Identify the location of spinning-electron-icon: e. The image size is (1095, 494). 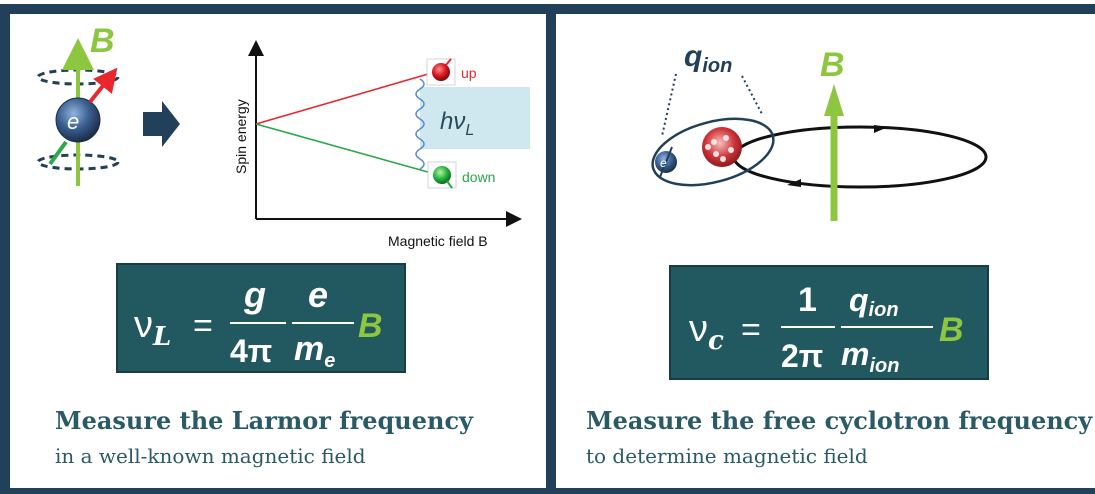
(78, 112).